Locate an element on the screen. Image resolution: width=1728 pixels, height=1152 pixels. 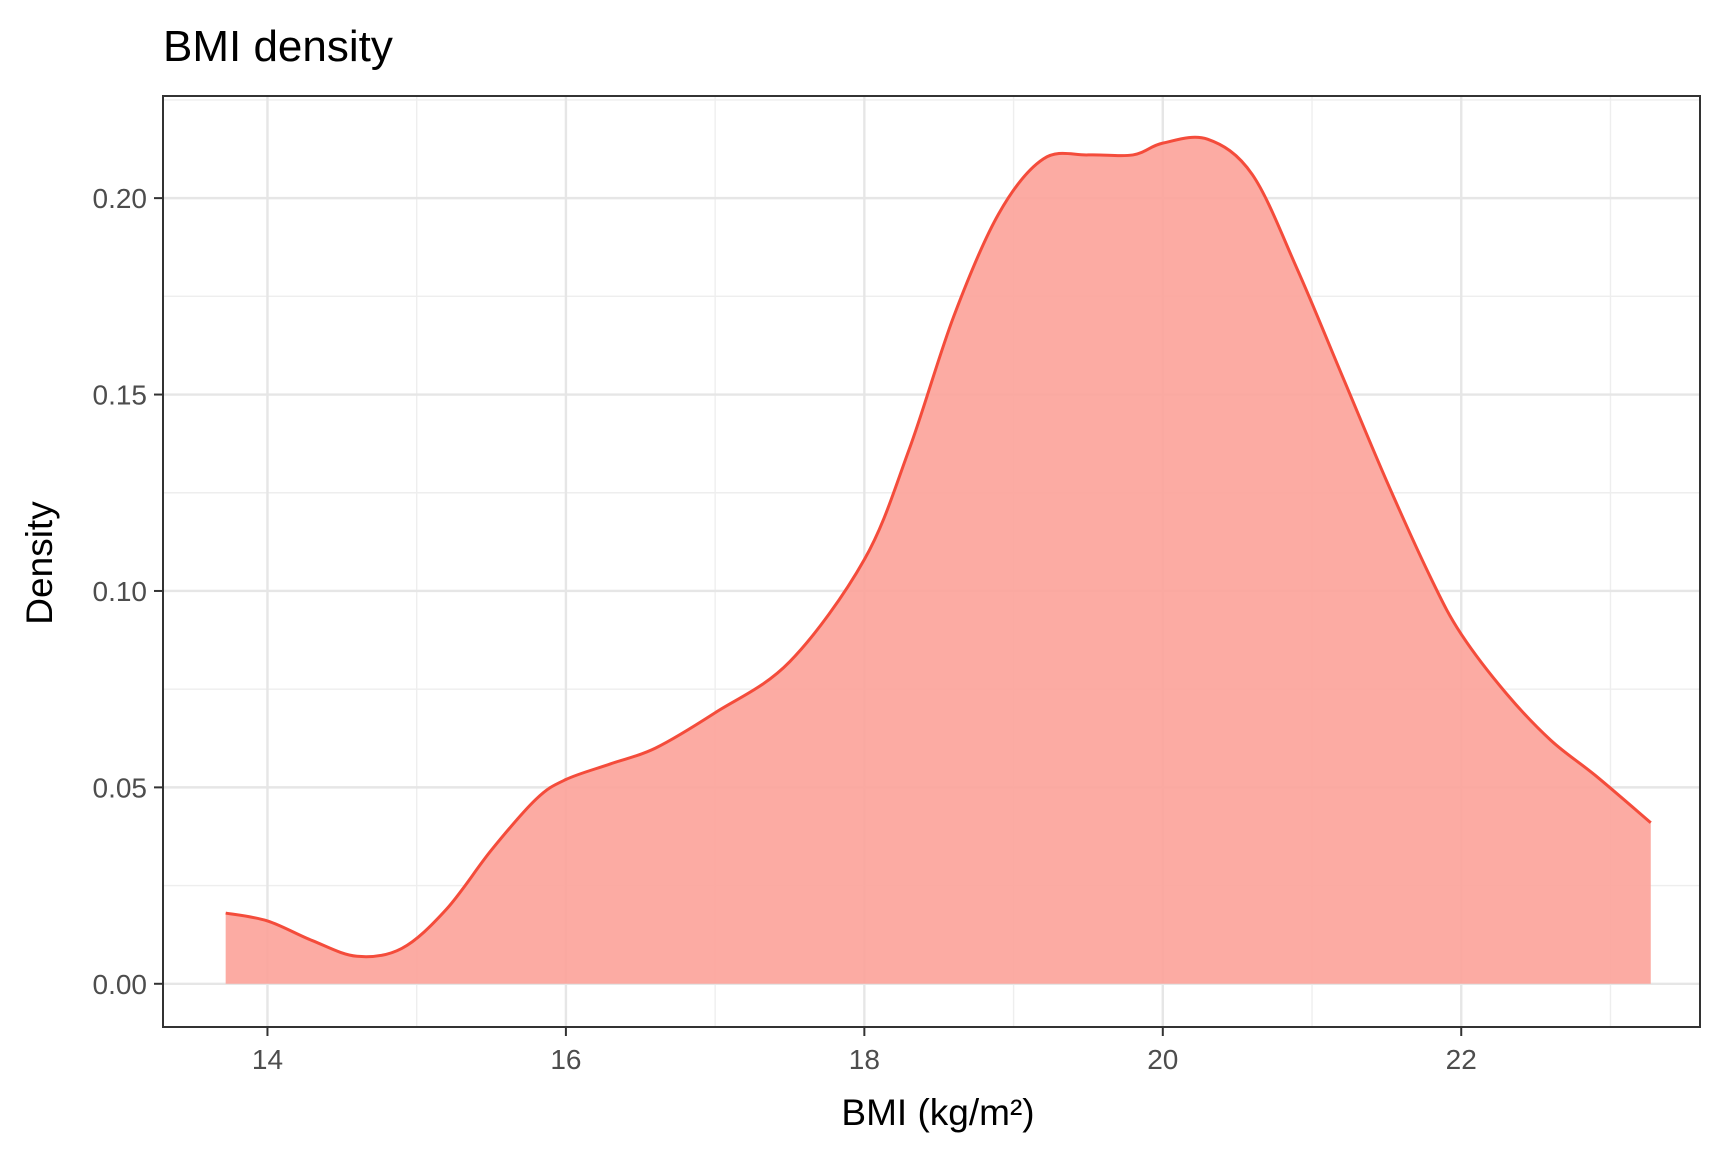
y-axis-title: Density is located at coordinates (39, 563).